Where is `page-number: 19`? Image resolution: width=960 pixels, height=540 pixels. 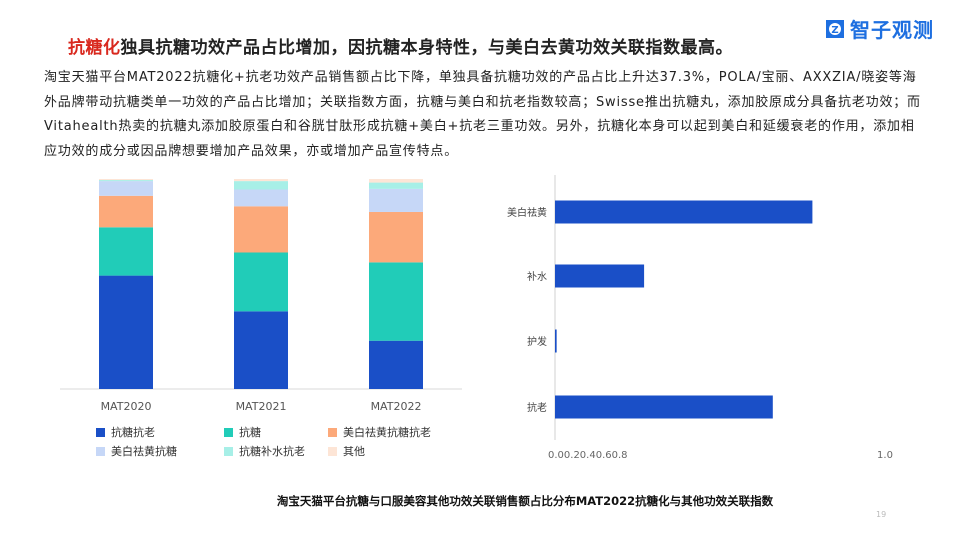 page-number: 19 is located at coordinates (881, 514).